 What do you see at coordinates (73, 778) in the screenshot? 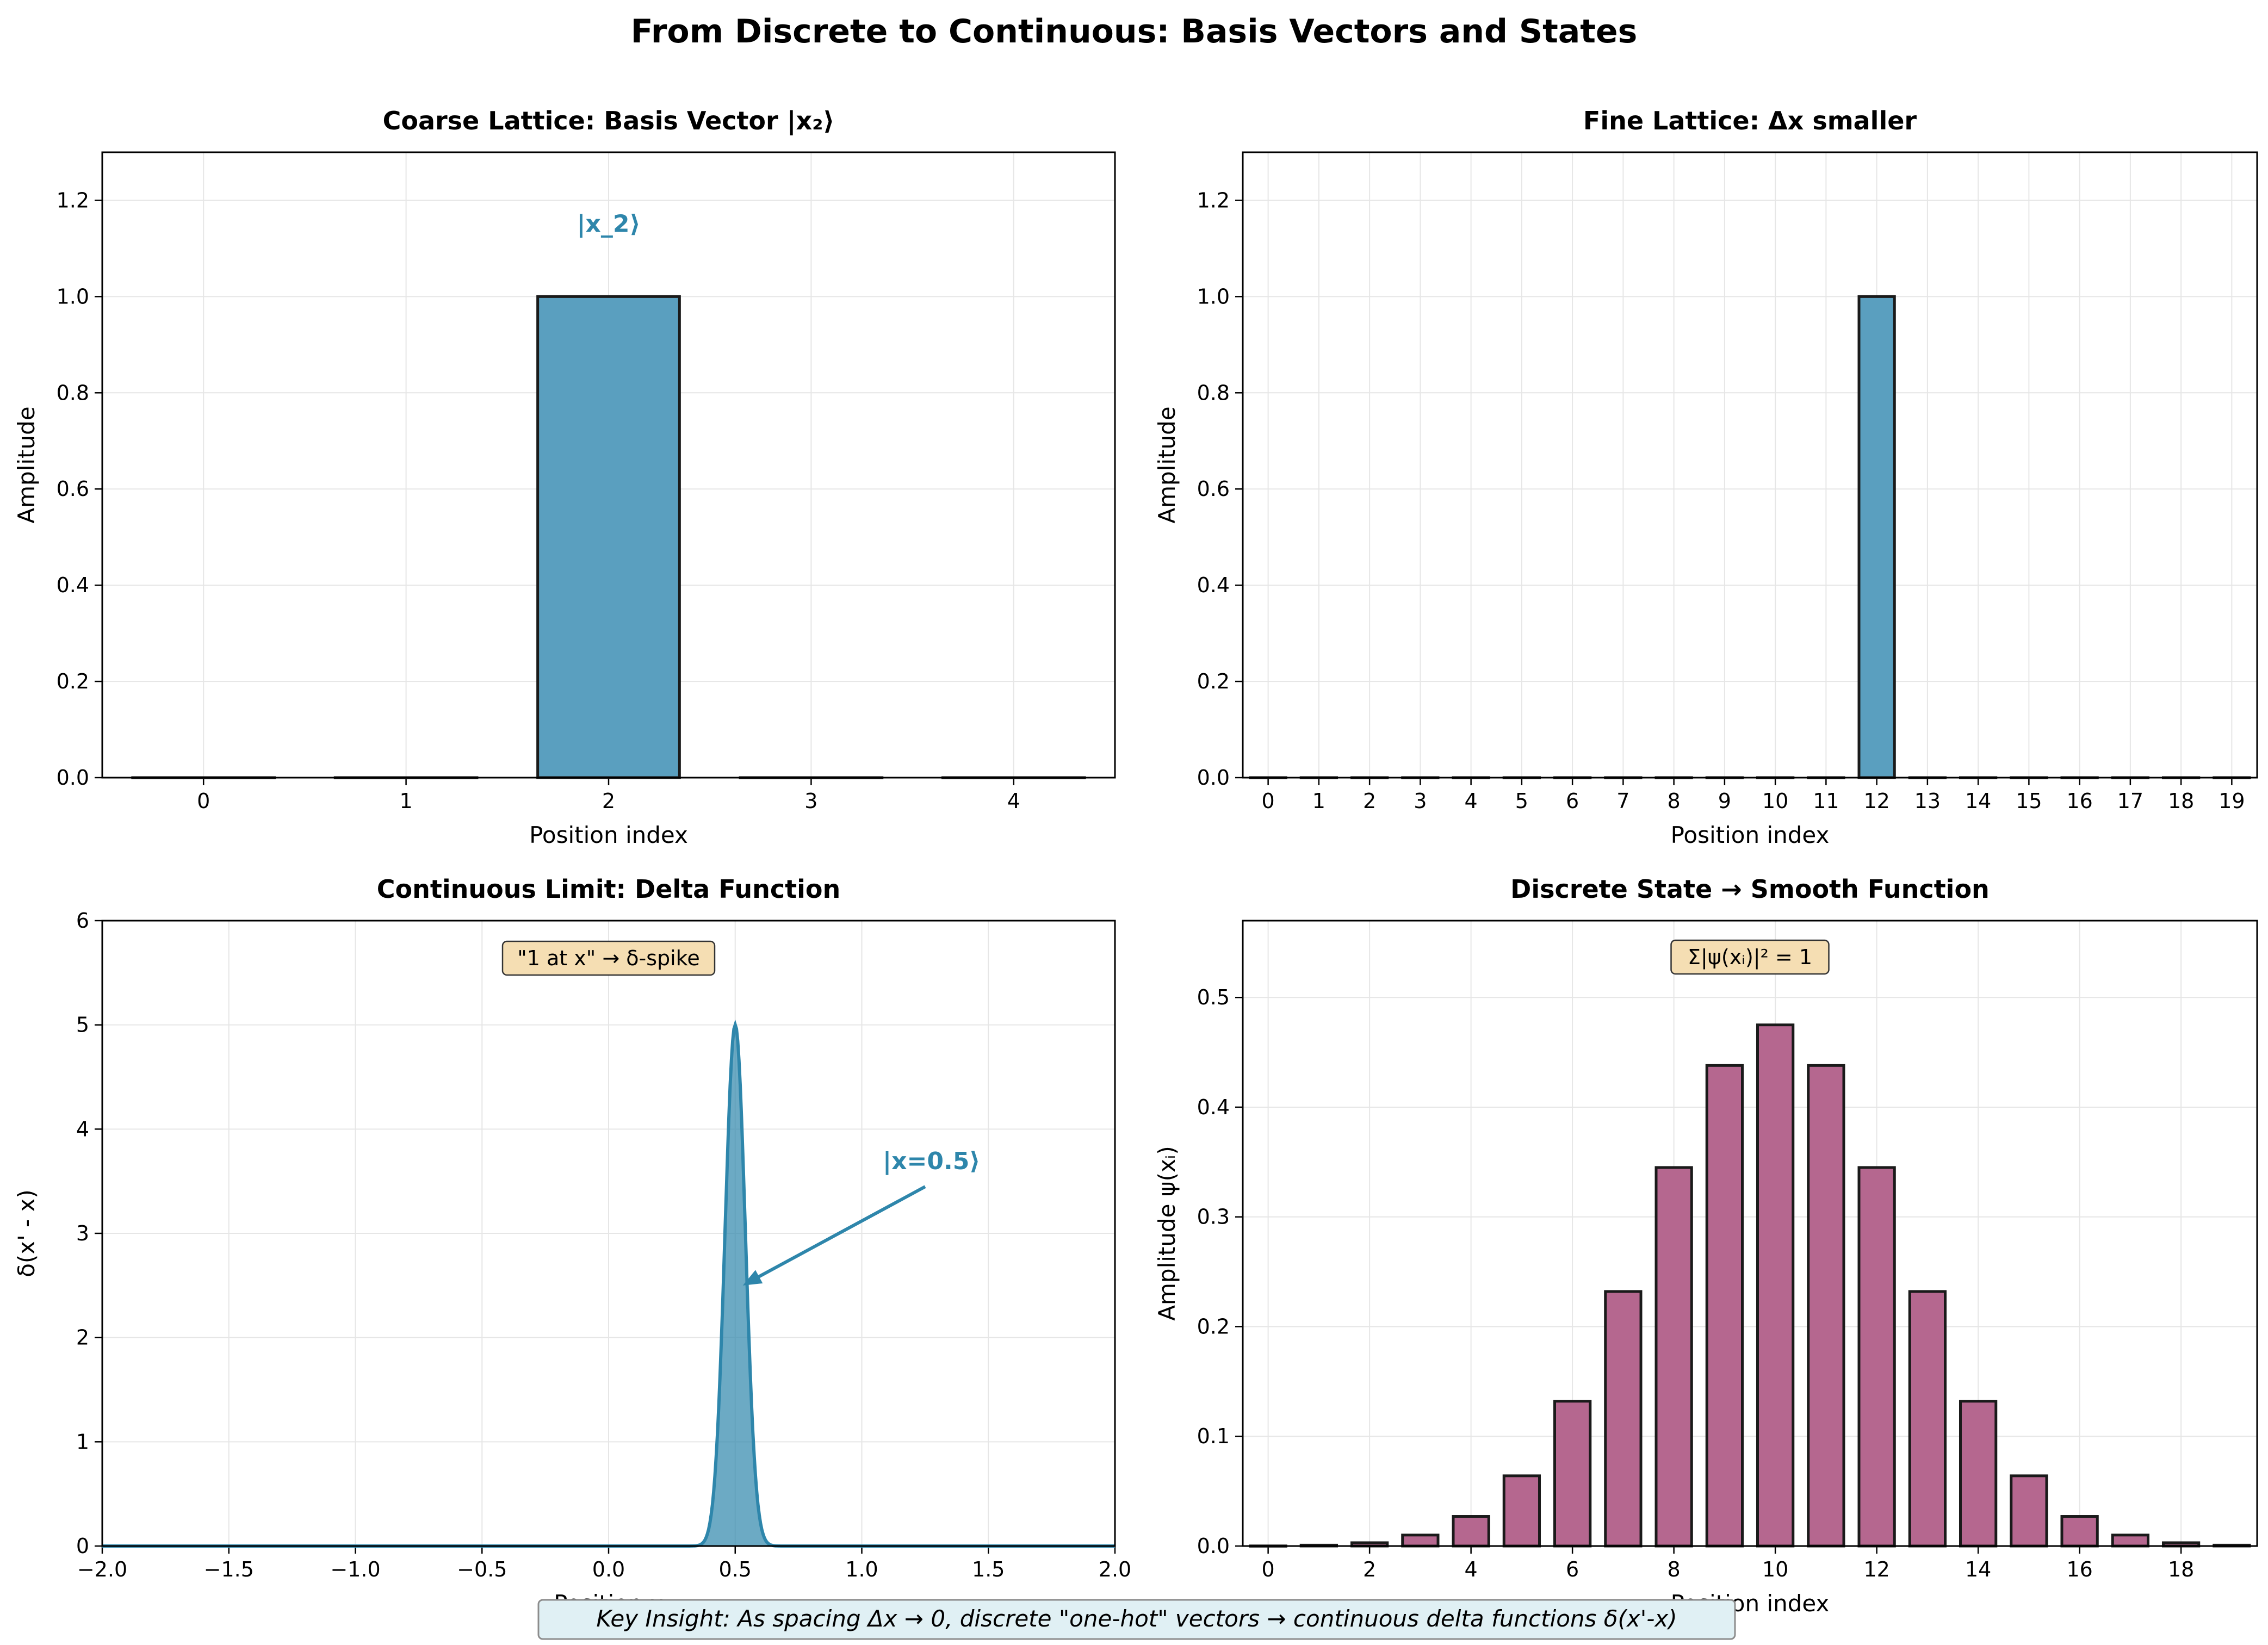
I see `y-tick-label: 0.0` at bounding box center [73, 778].